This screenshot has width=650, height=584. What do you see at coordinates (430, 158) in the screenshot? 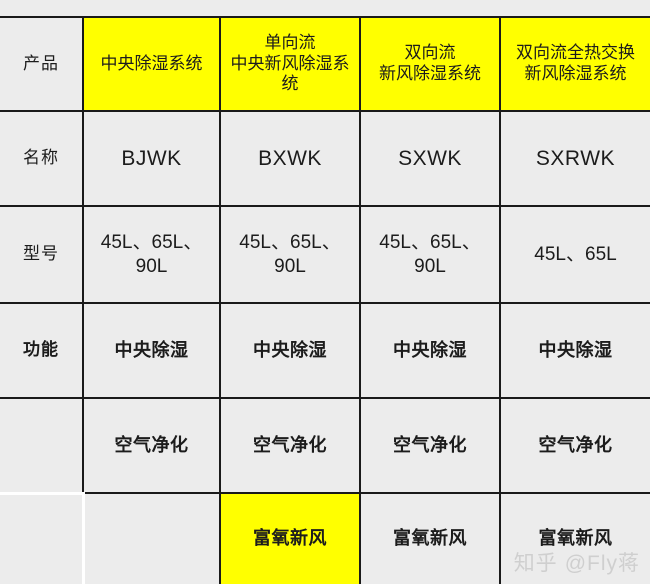
I see `product-name-col3: SXWK` at bounding box center [430, 158].